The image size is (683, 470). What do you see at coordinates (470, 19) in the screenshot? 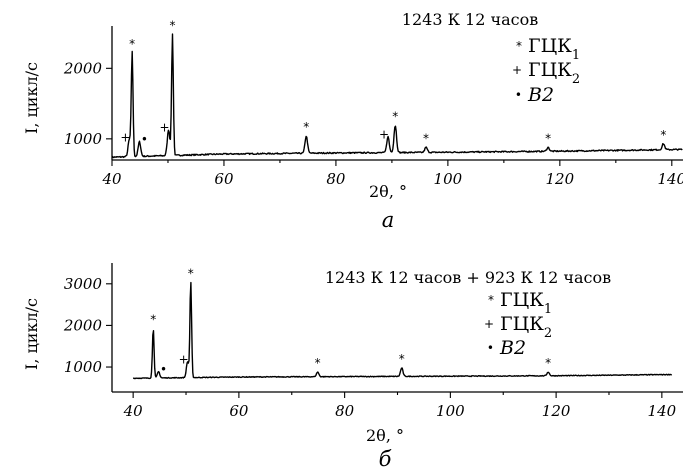
I see `chart-title: 1243 К 12 часов` at bounding box center [470, 19].